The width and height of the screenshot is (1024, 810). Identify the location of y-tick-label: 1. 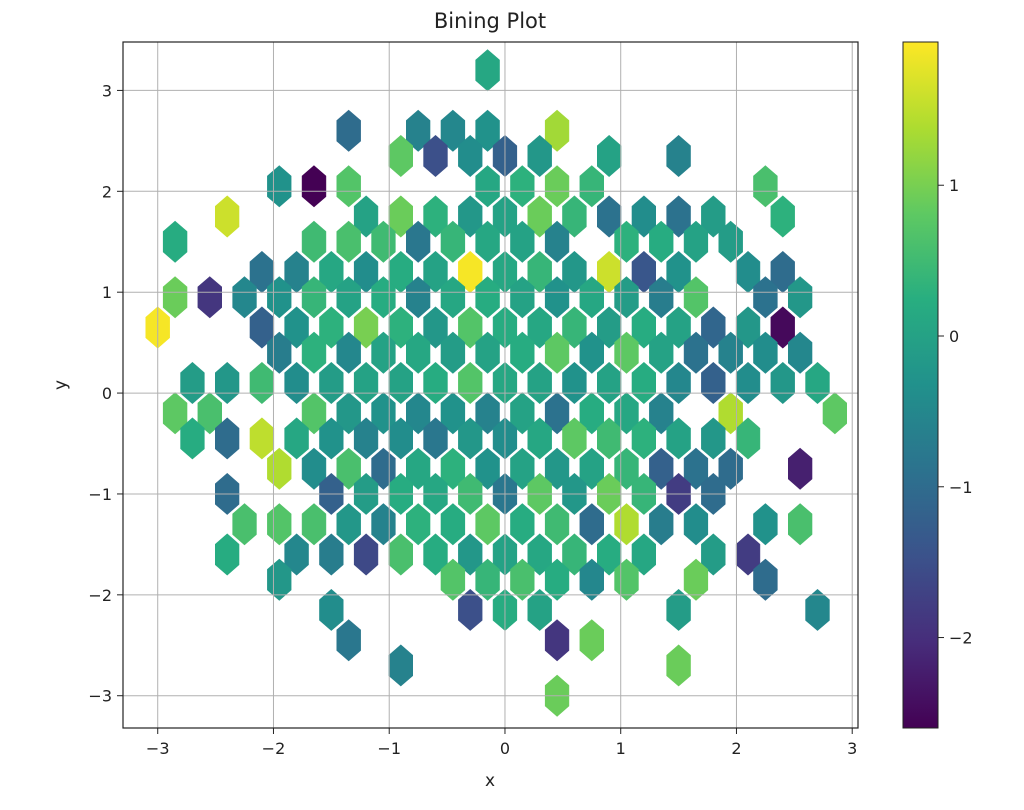
(107, 292).